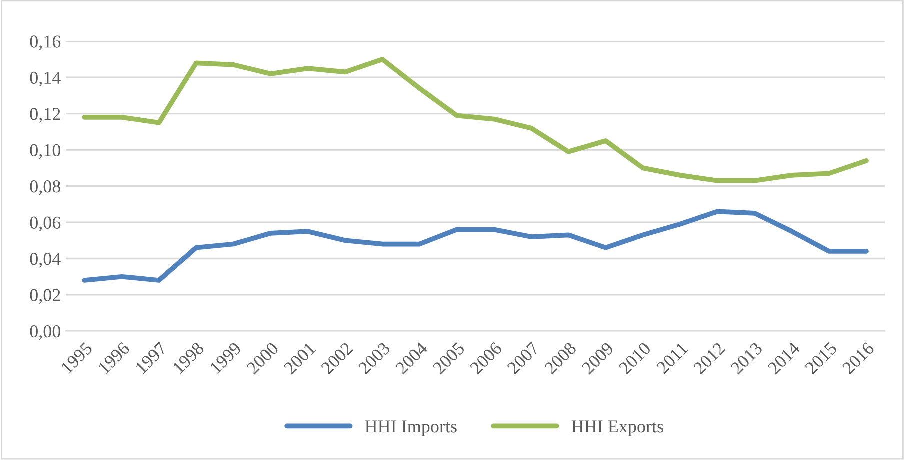 The image size is (905, 460). Describe the element at coordinates (45, 332) in the screenshot. I see `y-tick-label: 0,00` at that location.